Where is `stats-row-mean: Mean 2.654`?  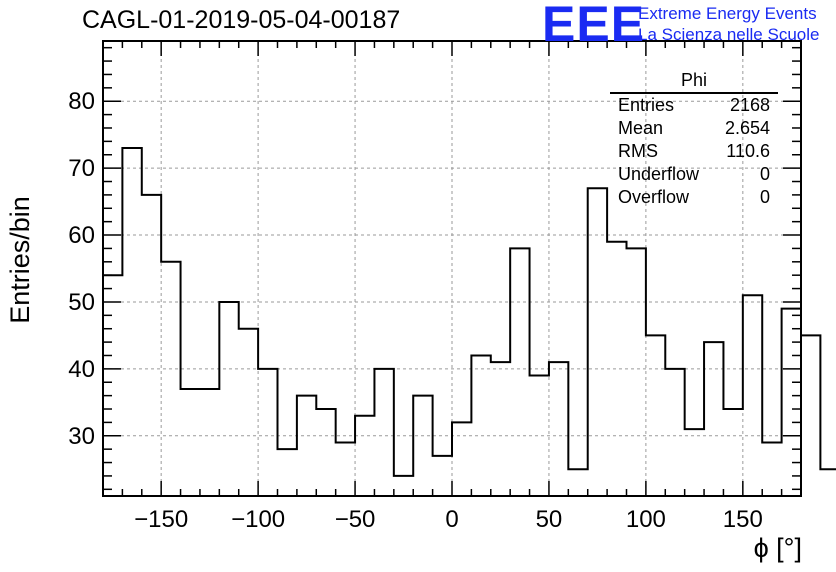
stats-row-mean: Mean 2.654 is located at coordinates (694, 128).